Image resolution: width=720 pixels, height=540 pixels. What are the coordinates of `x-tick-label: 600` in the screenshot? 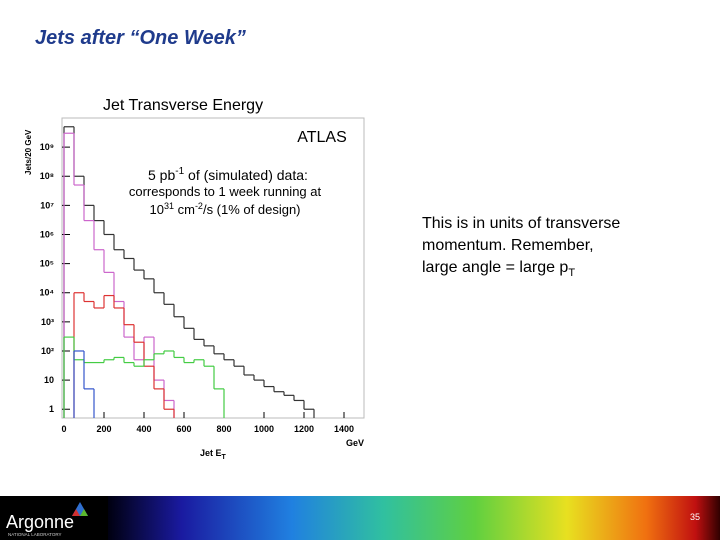 It's located at (183, 429).